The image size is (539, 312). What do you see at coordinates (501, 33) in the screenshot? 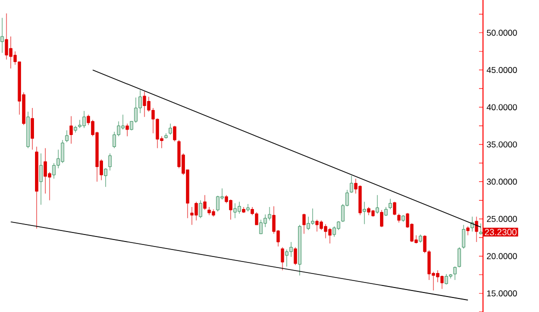
I see `y-tick-label: 50.0000` at bounding box center [501, 33].